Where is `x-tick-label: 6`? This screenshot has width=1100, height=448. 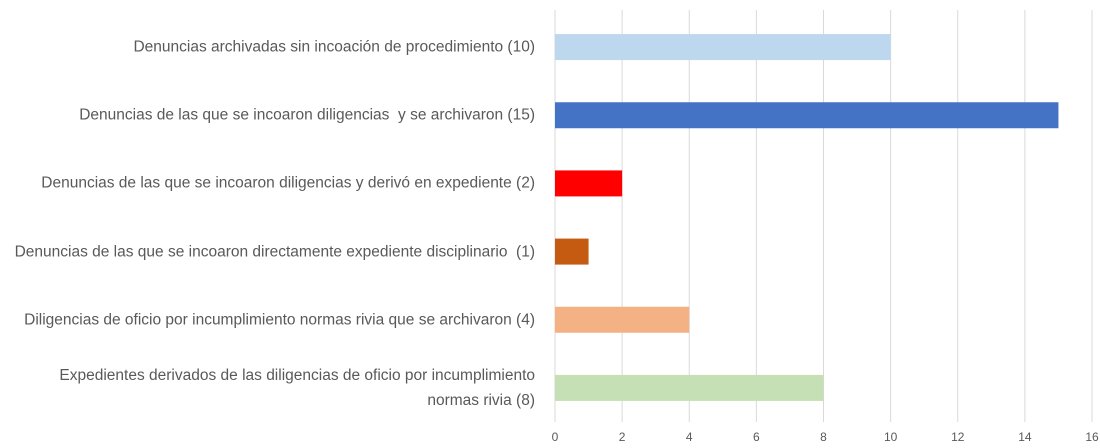 x-tick-label: 6 is located at coordinates (756, 437).